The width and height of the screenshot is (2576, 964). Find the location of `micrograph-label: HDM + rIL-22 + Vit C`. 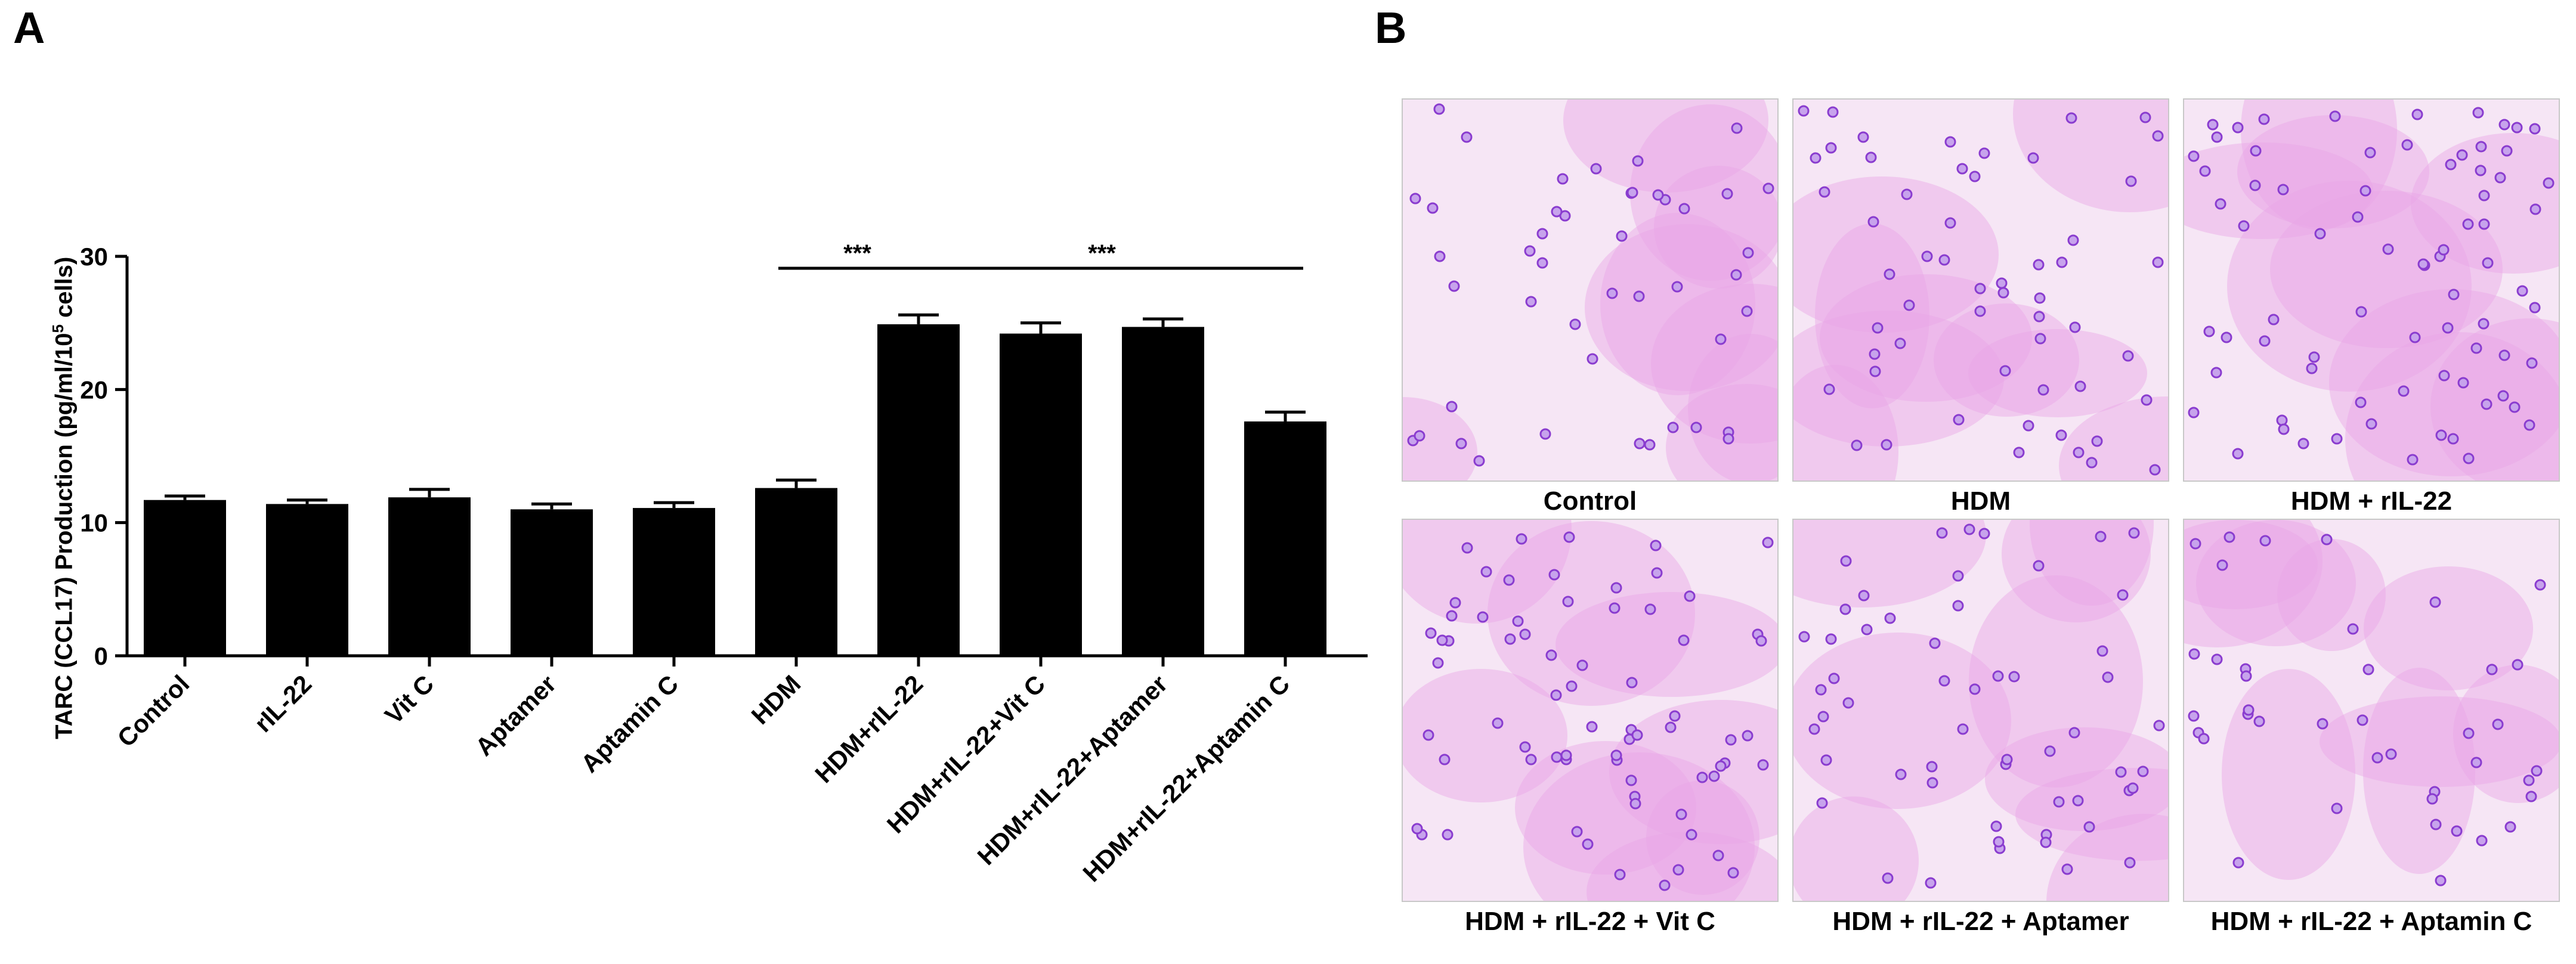

micrograph-label: HDM + rIL-22 + Vit C is located at coordinates (1590, 921).